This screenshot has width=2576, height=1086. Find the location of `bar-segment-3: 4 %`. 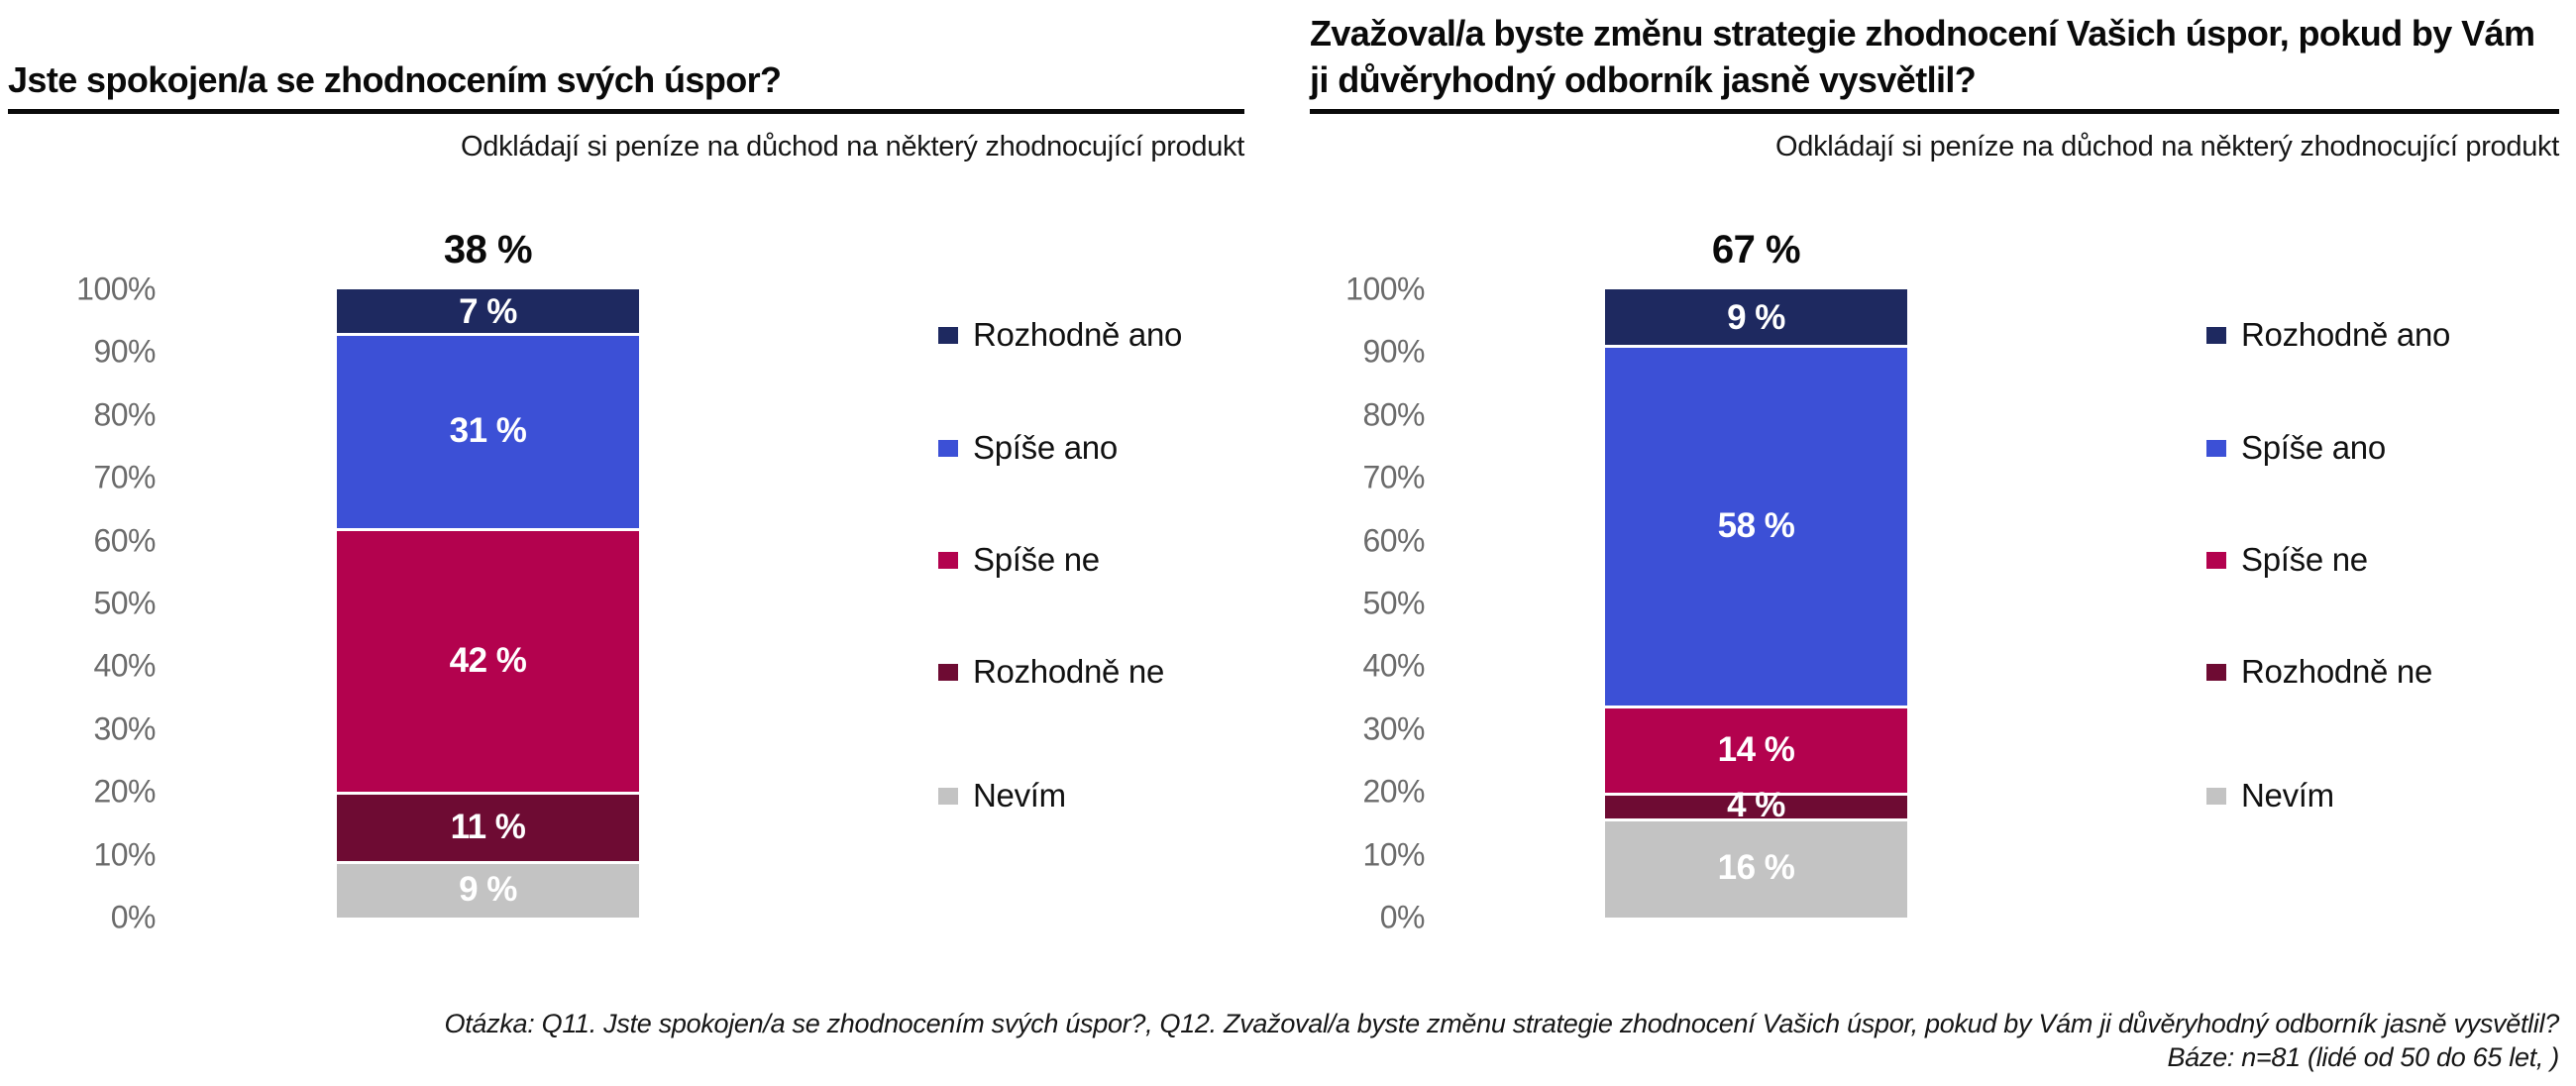

bar-segment-3: 4 % is located at coordinates (1756, 805).